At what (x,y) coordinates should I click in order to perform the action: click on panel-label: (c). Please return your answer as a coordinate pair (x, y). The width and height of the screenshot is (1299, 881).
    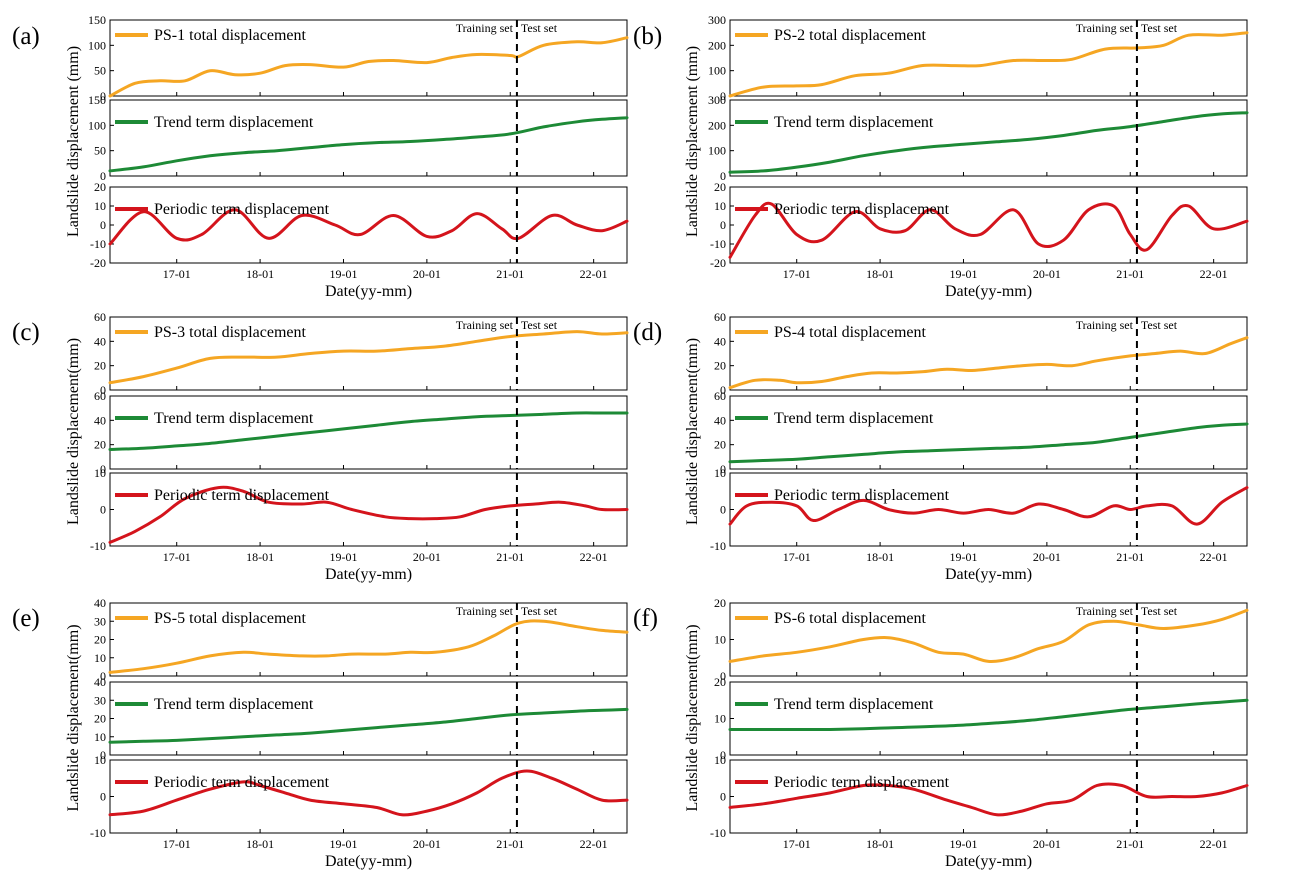
    Looking at the image, I should click on (26, 332).